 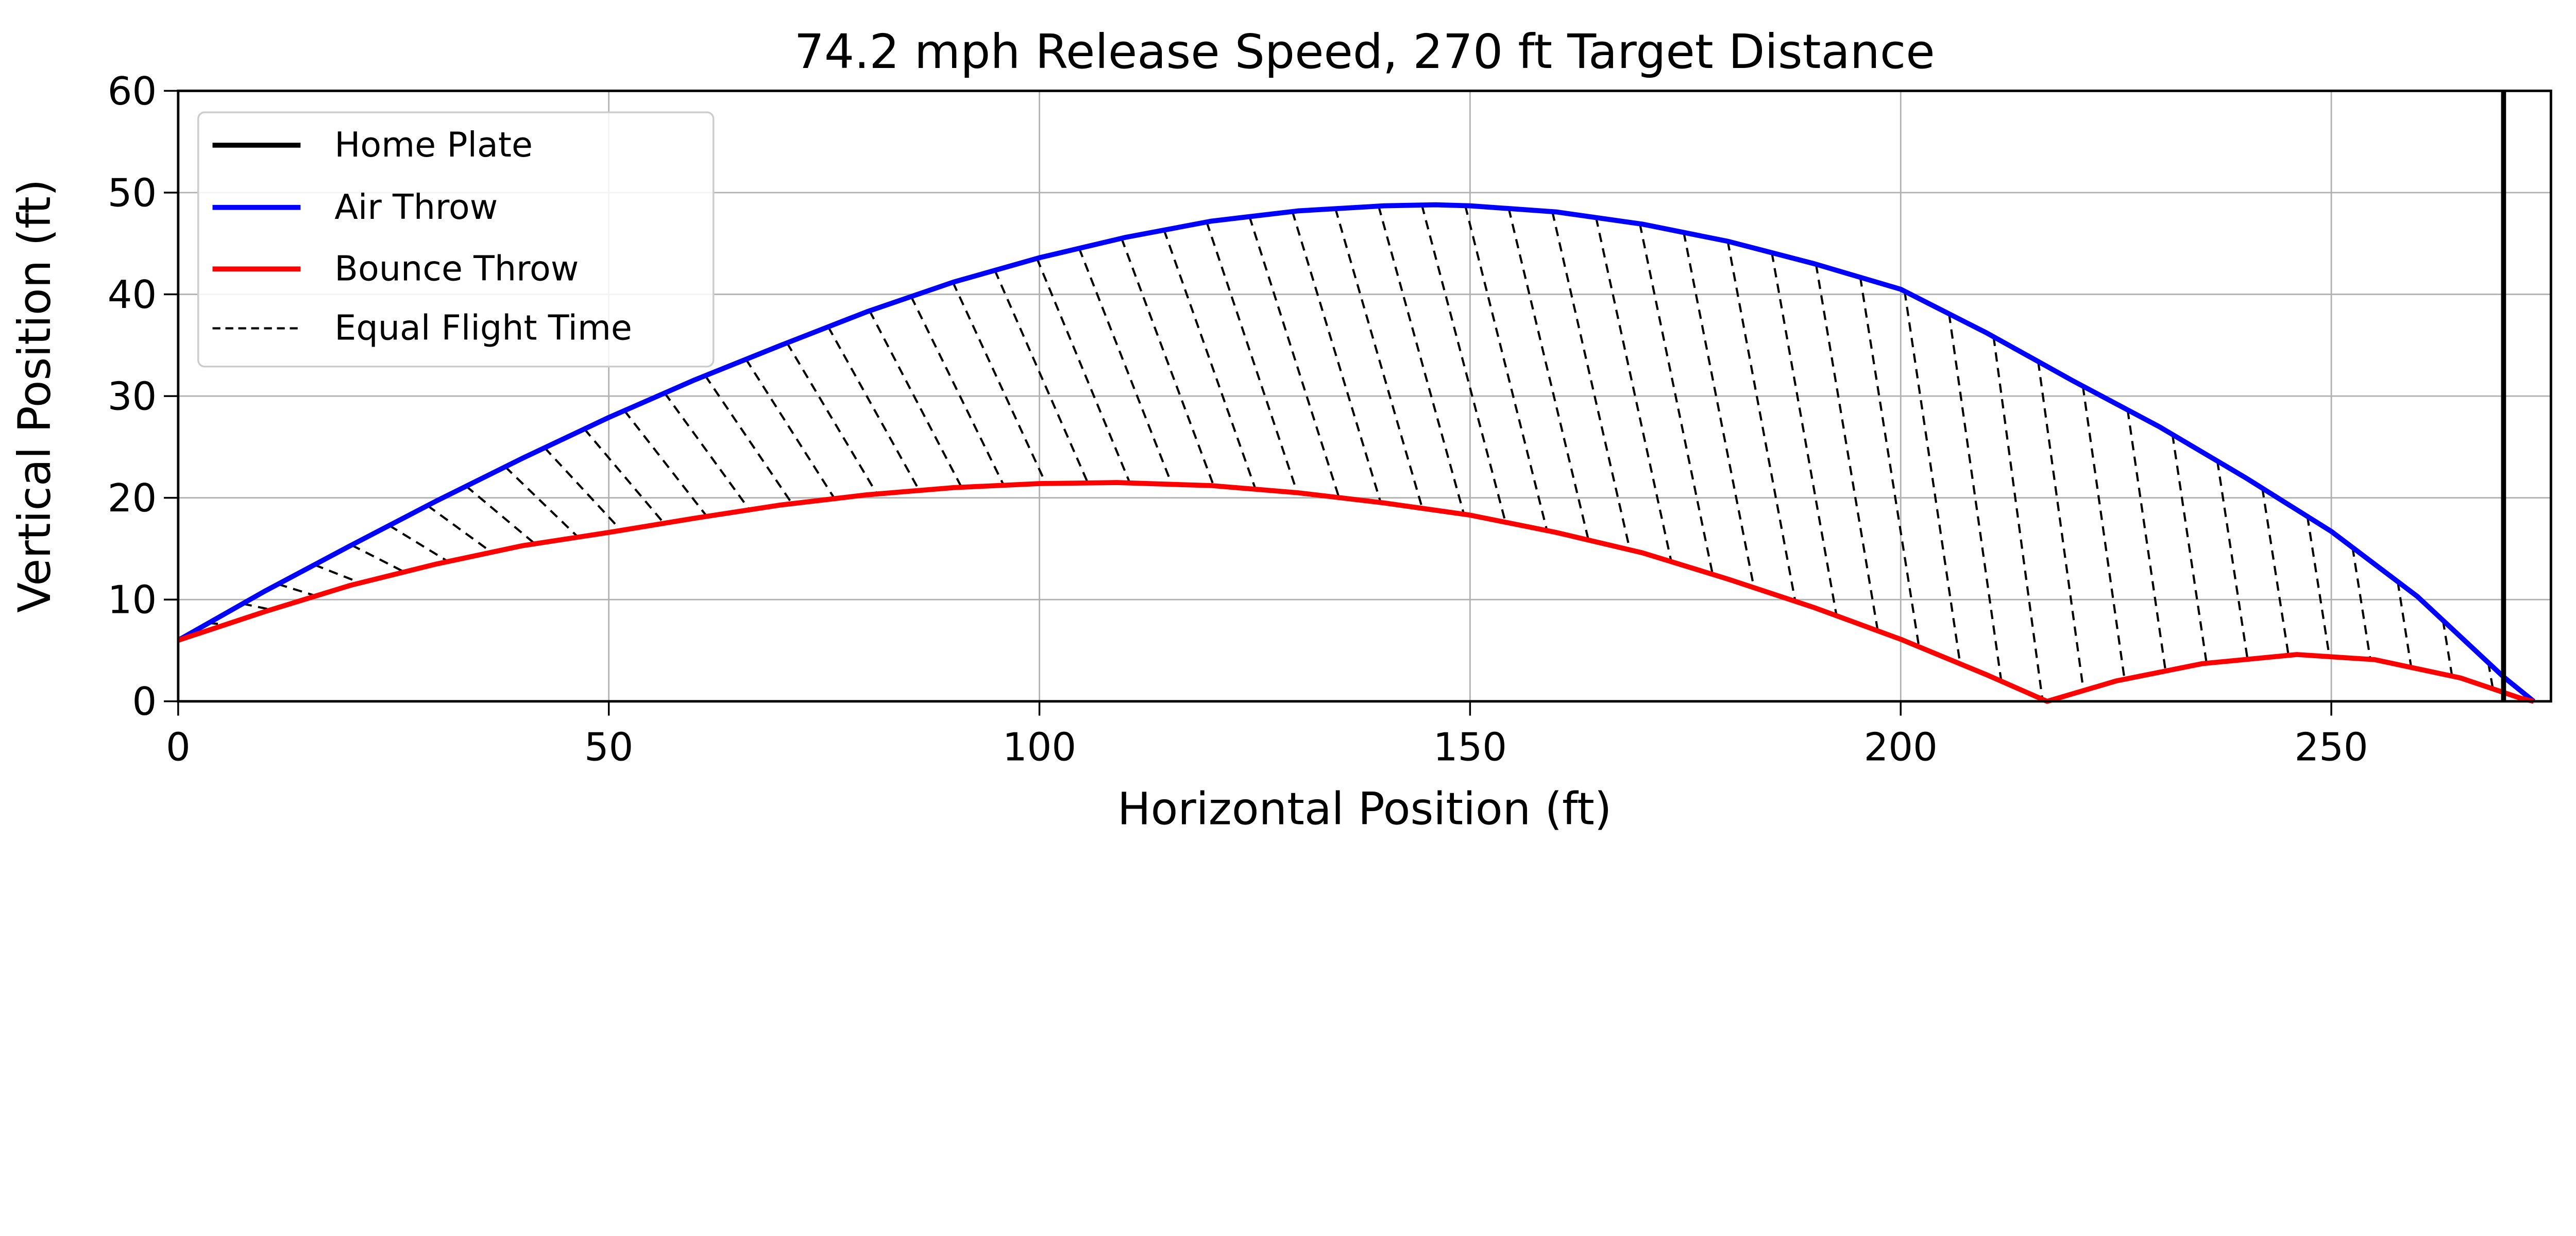 I want to click on y-axis-label: Vertical Position (ft), so click(x=35, y=396).